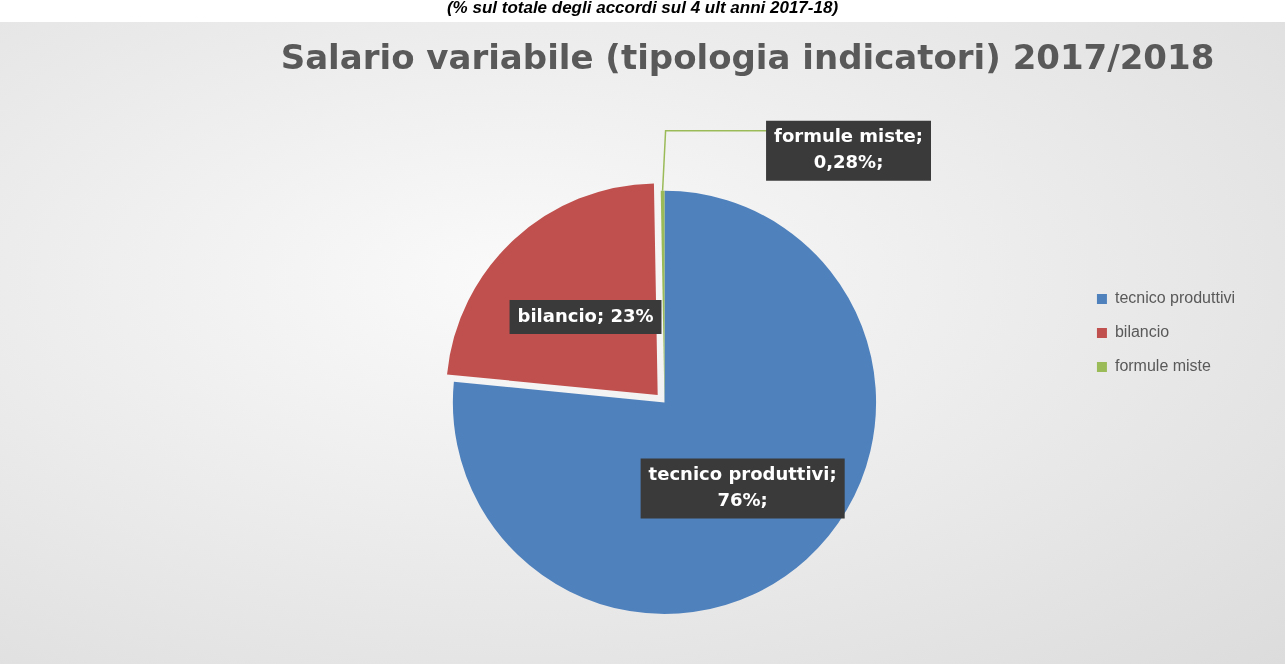  I want to click on data-label: formule miste; 0,28%;, so click(849, 149).